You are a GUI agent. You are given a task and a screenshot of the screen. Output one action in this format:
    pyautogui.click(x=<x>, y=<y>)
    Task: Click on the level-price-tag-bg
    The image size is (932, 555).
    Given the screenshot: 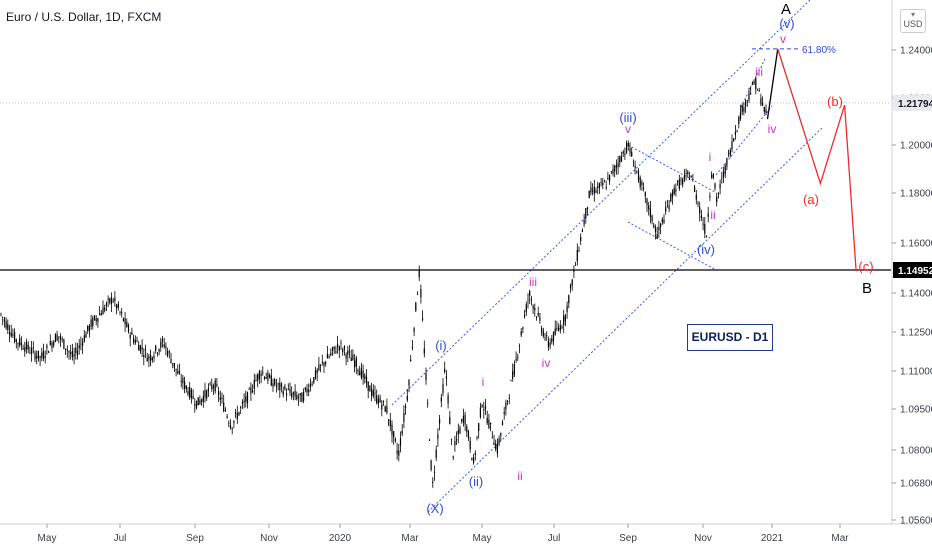 What is the action you would take?
    pyautogui.click(x=912, y=270)
    